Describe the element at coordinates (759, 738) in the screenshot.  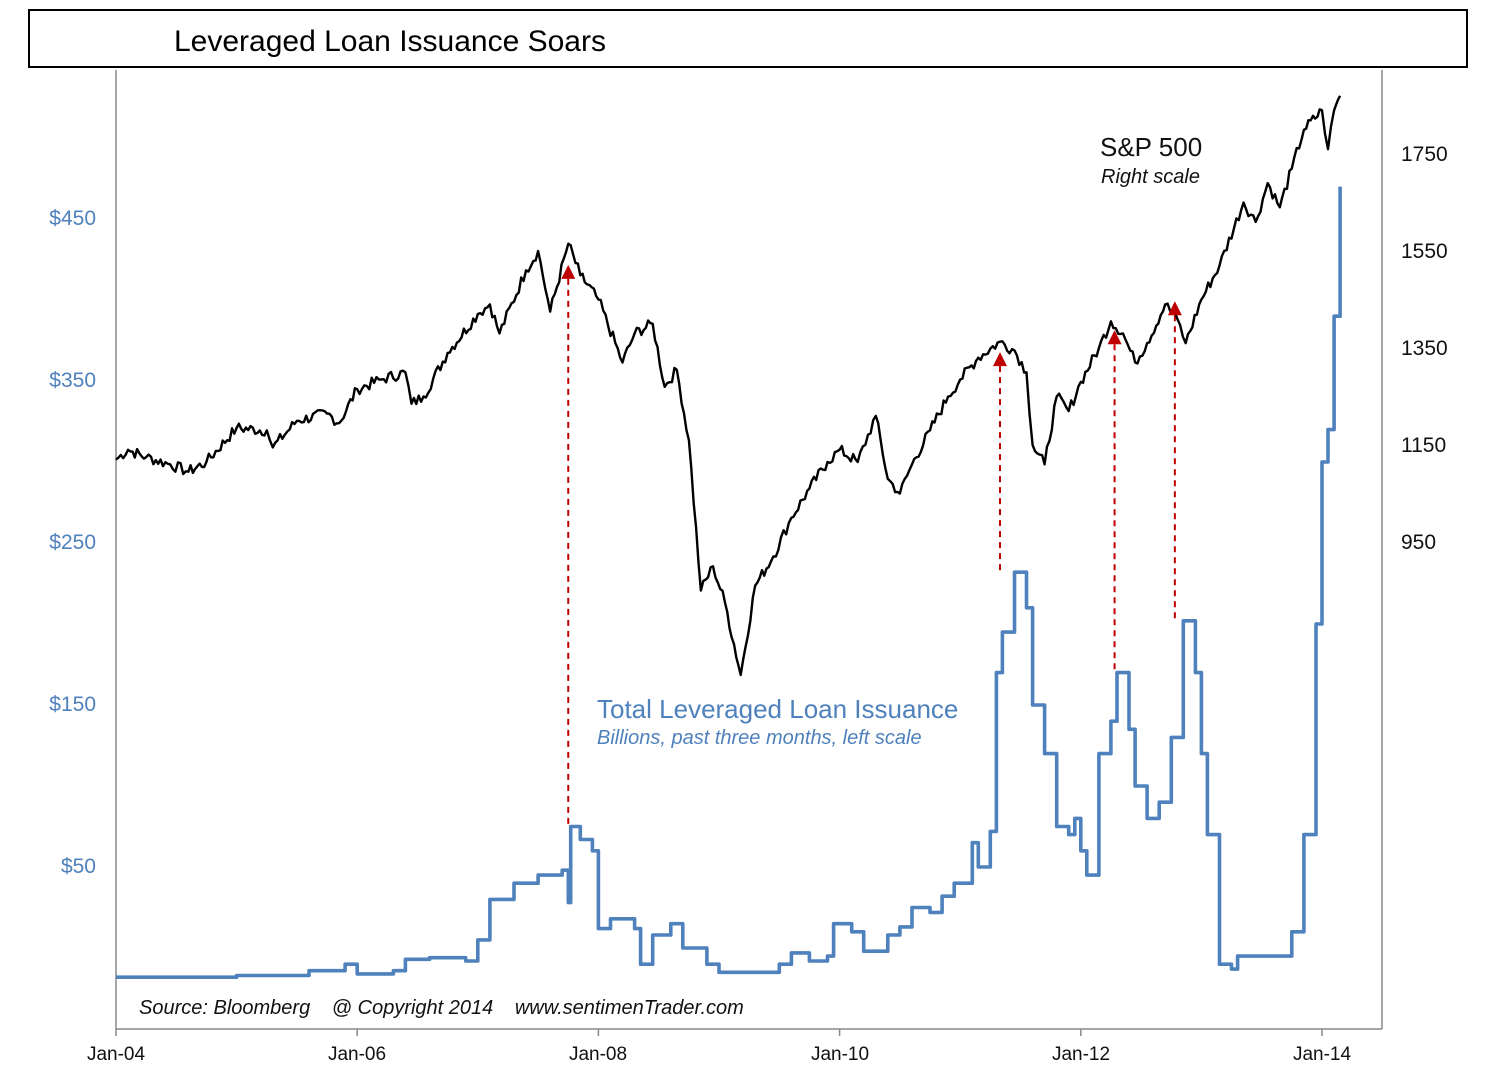
I see `loan-series-sublabel: Billions, past three months, left scale` at that location.